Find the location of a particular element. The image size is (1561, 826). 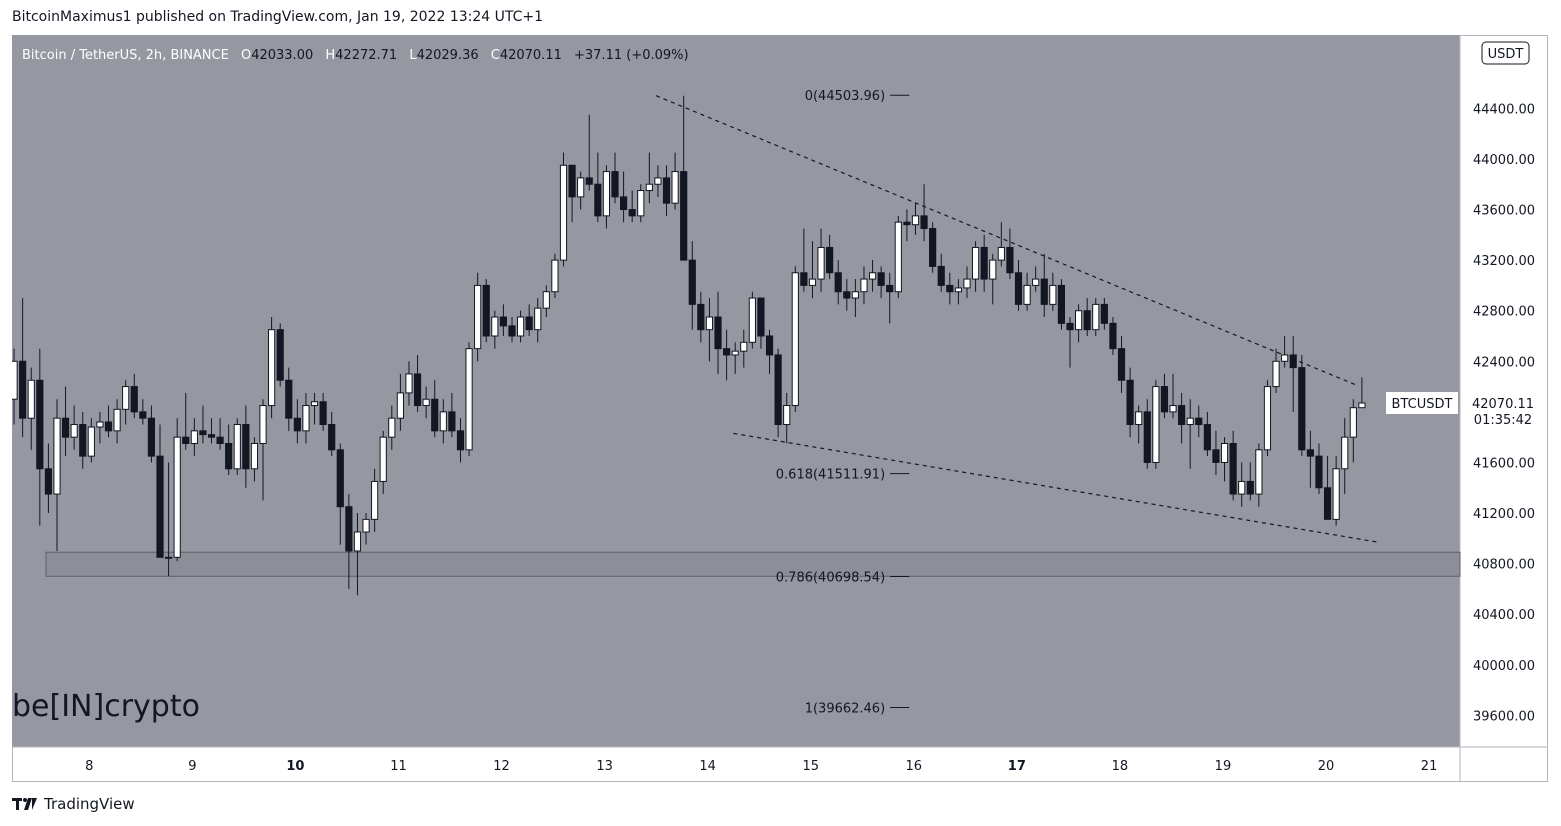

time-tick-label: 8 is located at coordinates (89, 766).